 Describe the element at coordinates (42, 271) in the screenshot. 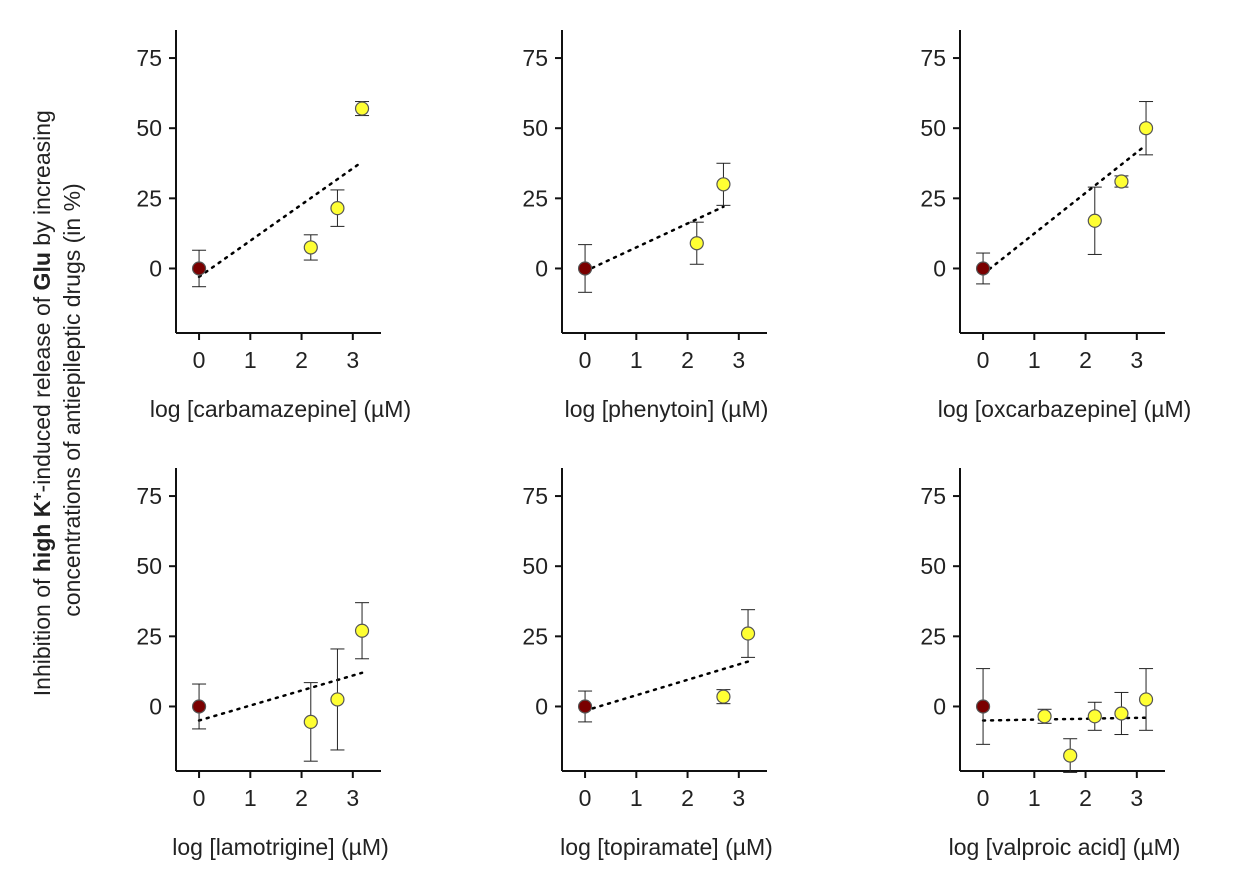

I see `y-axis-title-run: Glu` at that location.